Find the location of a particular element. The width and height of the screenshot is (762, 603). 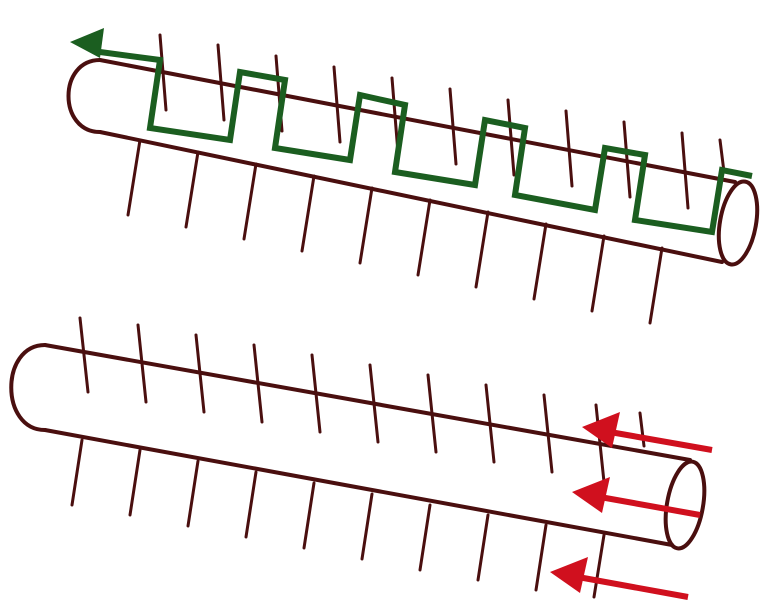

upper-tube-open-end is located at coordinates (738, 223).